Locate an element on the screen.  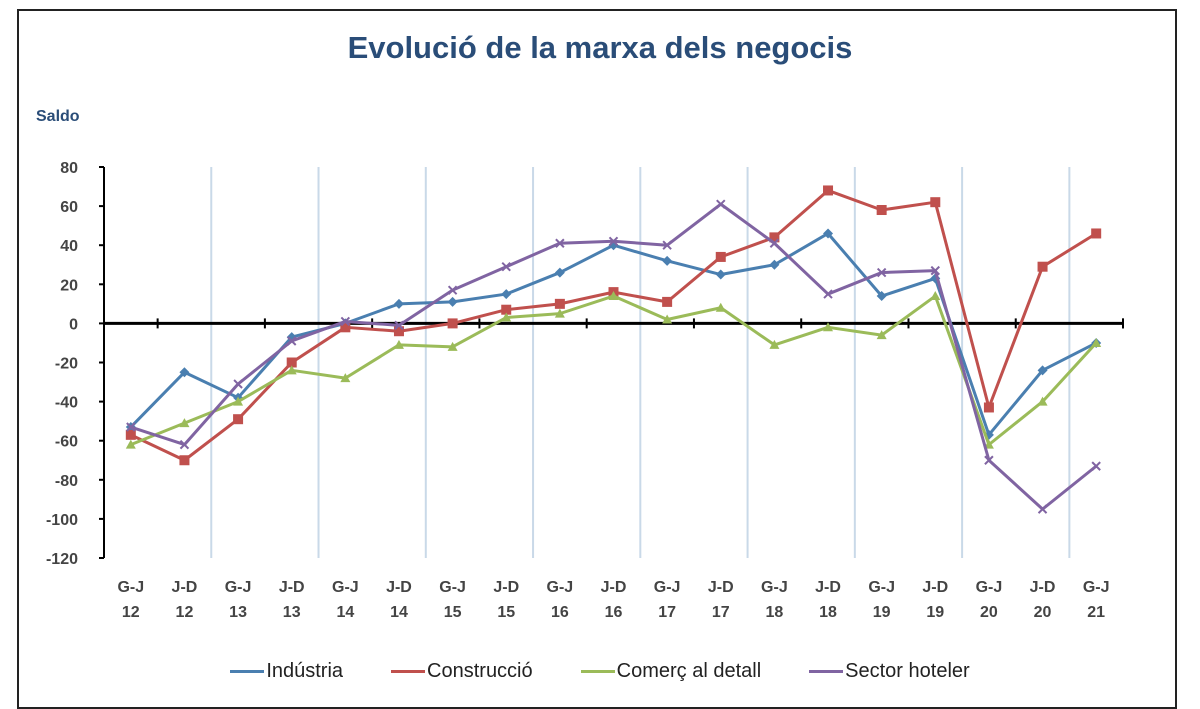
legend-label: Sector hoteler is located at coordinates (907, 671).